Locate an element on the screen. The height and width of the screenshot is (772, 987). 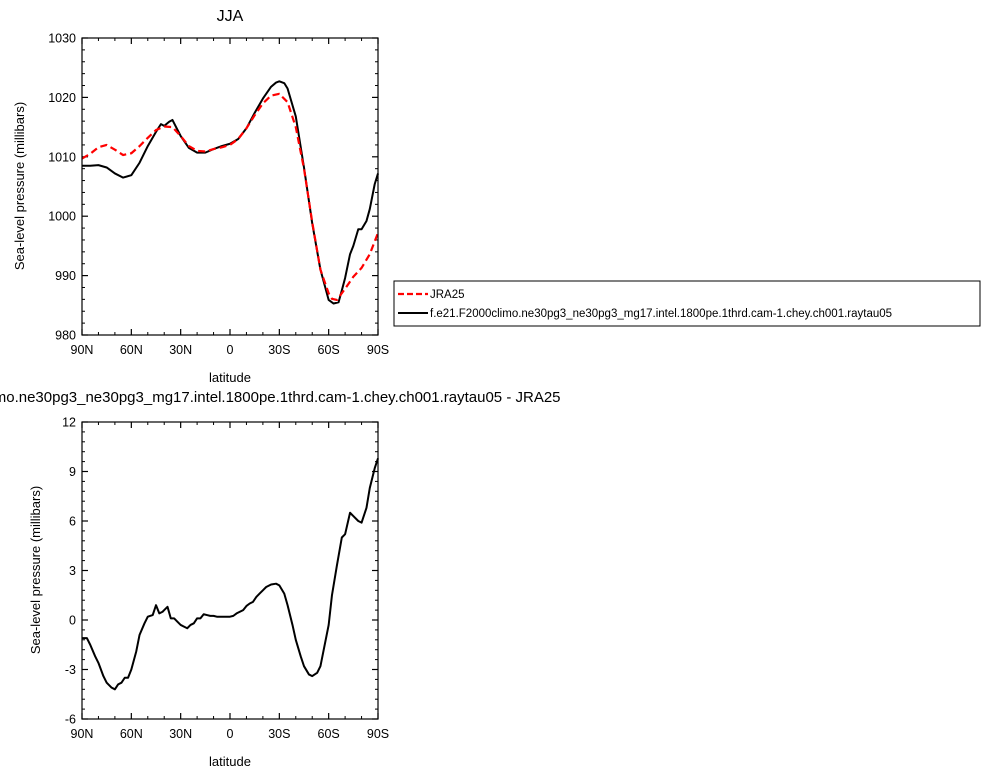
top-panel-frame is located at coordinates (230, 186).